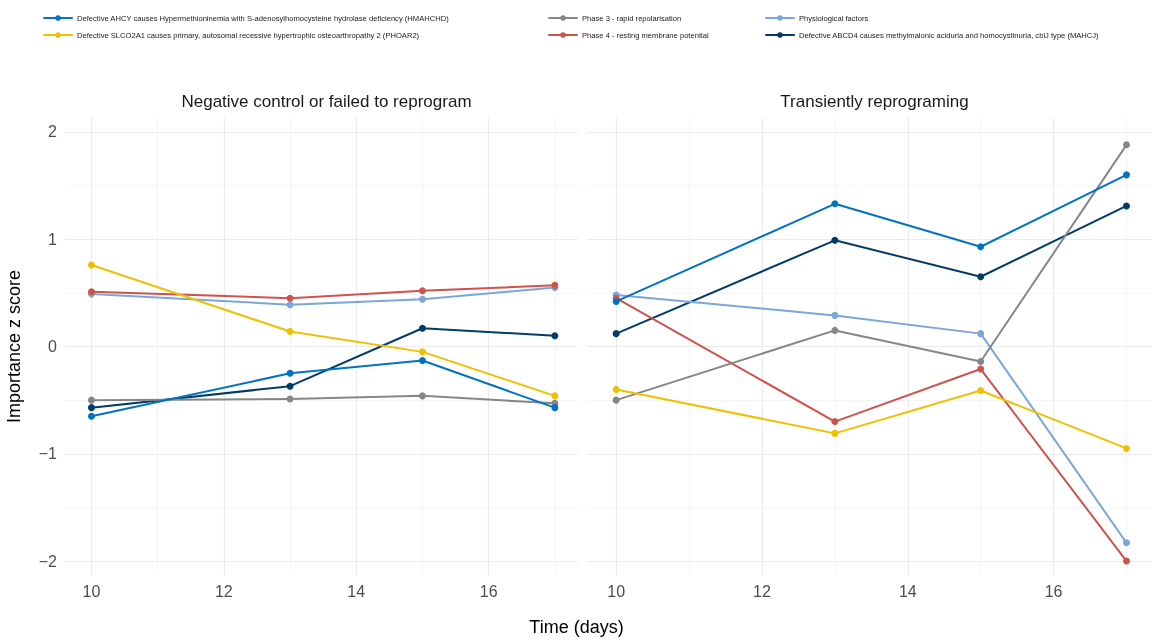 This screenshot has height=644, width=1153. What do you see at coordinates (14, 346) in the screenshot?
I see `y-axis-title: Importance z score` at bounding box center [14, 346].